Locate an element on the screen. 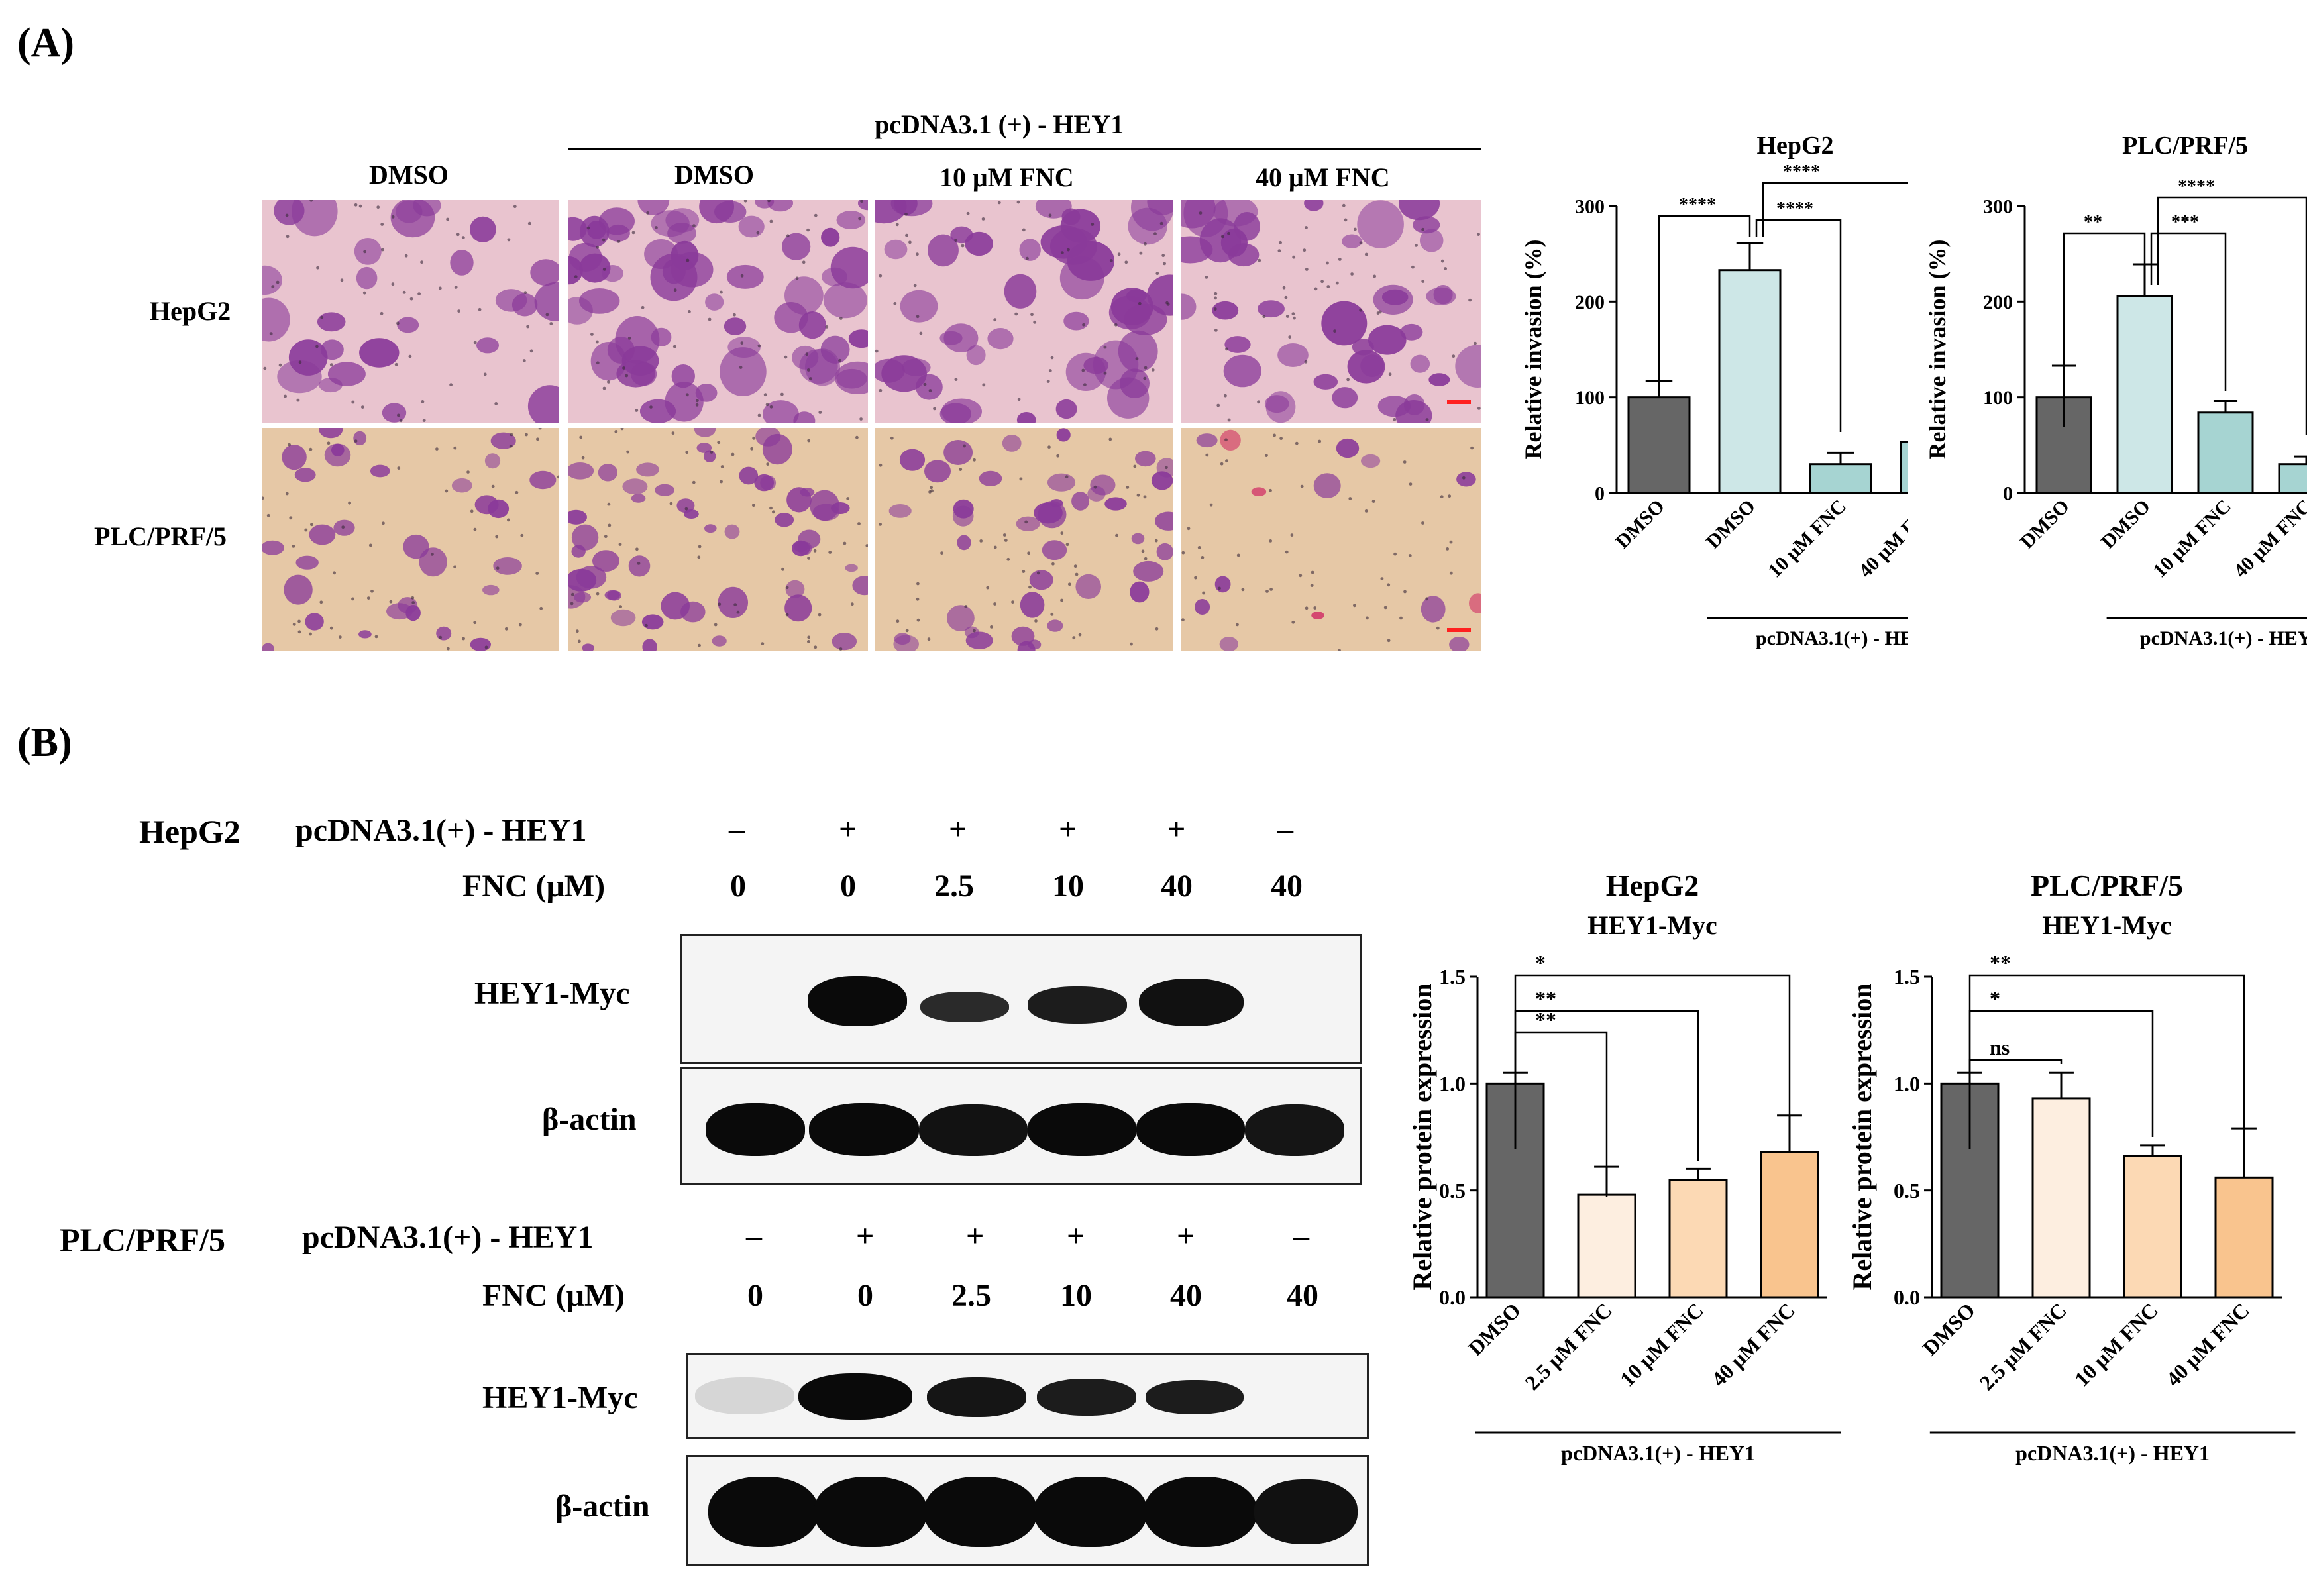 Image resolution: width=2307 pixels, height=1596 pixels. chart-b2-ylabel: Relative protein expression is located at coordinates (1862, 1137).